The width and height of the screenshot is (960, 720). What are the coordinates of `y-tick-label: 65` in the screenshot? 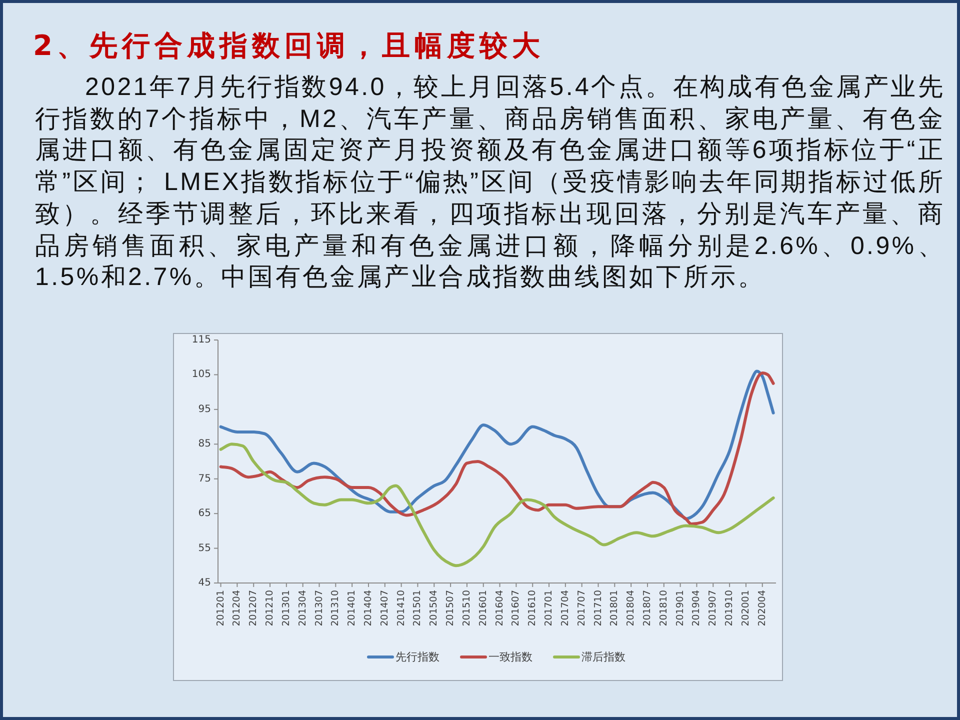 It's located at (204, 514).